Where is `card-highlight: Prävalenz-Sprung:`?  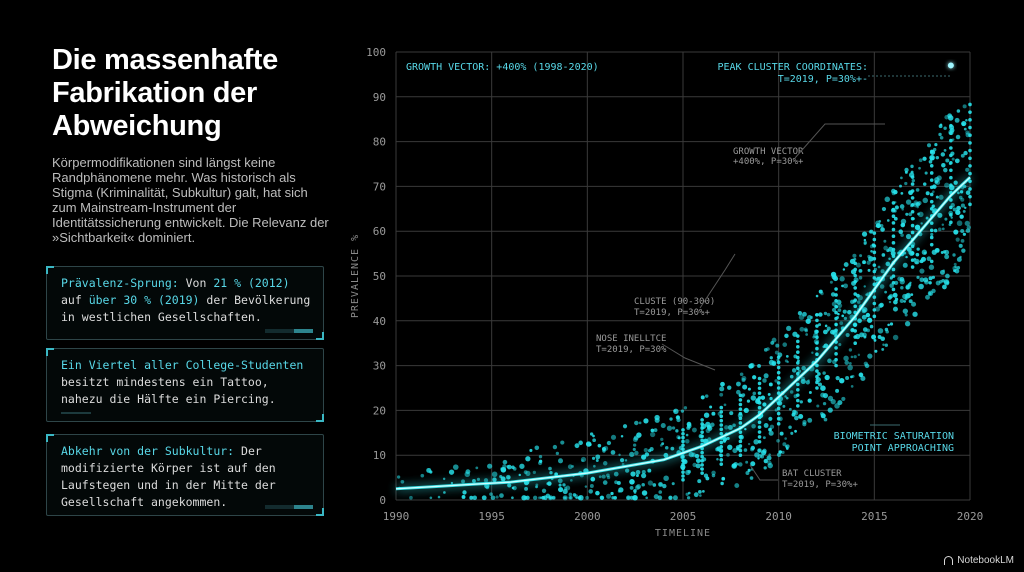 card-highlight: Prävalenz-Sprung: is located at coordinates (120, 283).